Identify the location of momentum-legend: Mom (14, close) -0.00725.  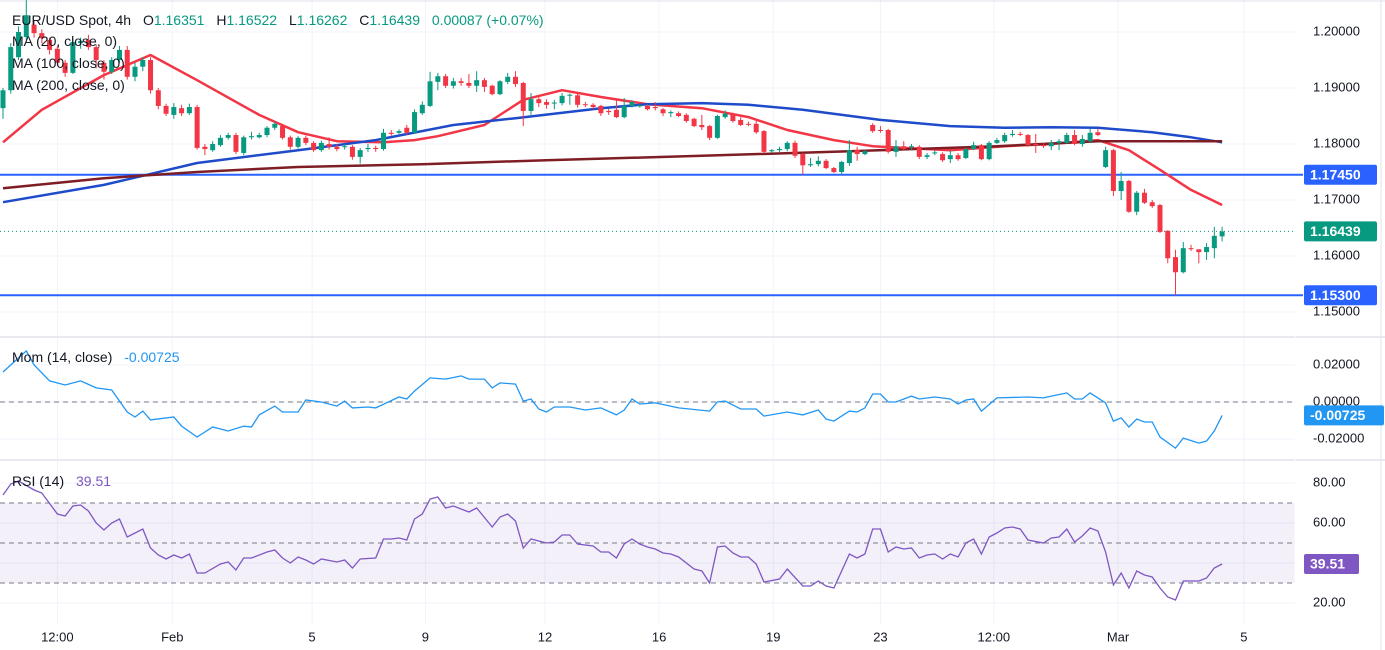
(96, 357).